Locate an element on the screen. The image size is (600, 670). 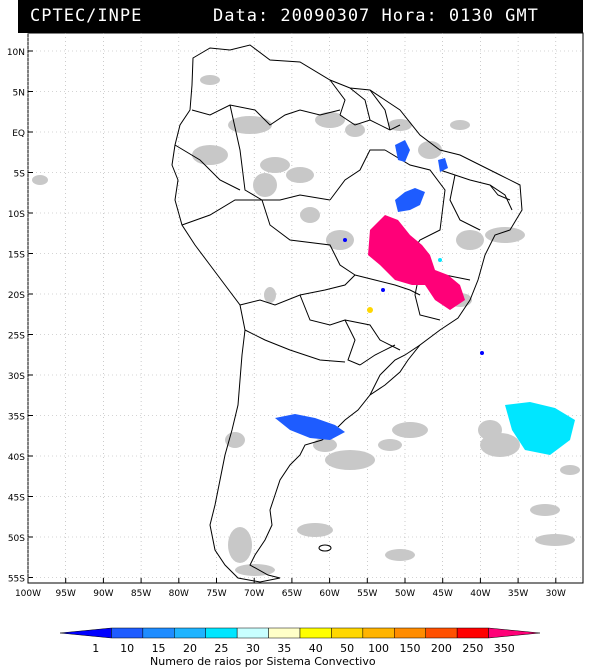
colorbar-tick: 350 is located at coordinates (504, 648).